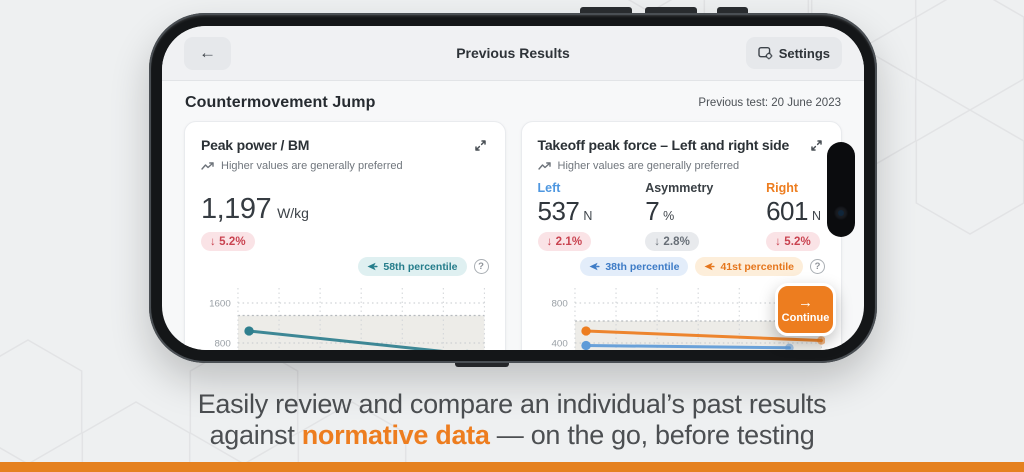  What do you see at coordinates (765, 53) in the screenshot?
I see `settings-gear-icon` at bounding box center [765, 53].